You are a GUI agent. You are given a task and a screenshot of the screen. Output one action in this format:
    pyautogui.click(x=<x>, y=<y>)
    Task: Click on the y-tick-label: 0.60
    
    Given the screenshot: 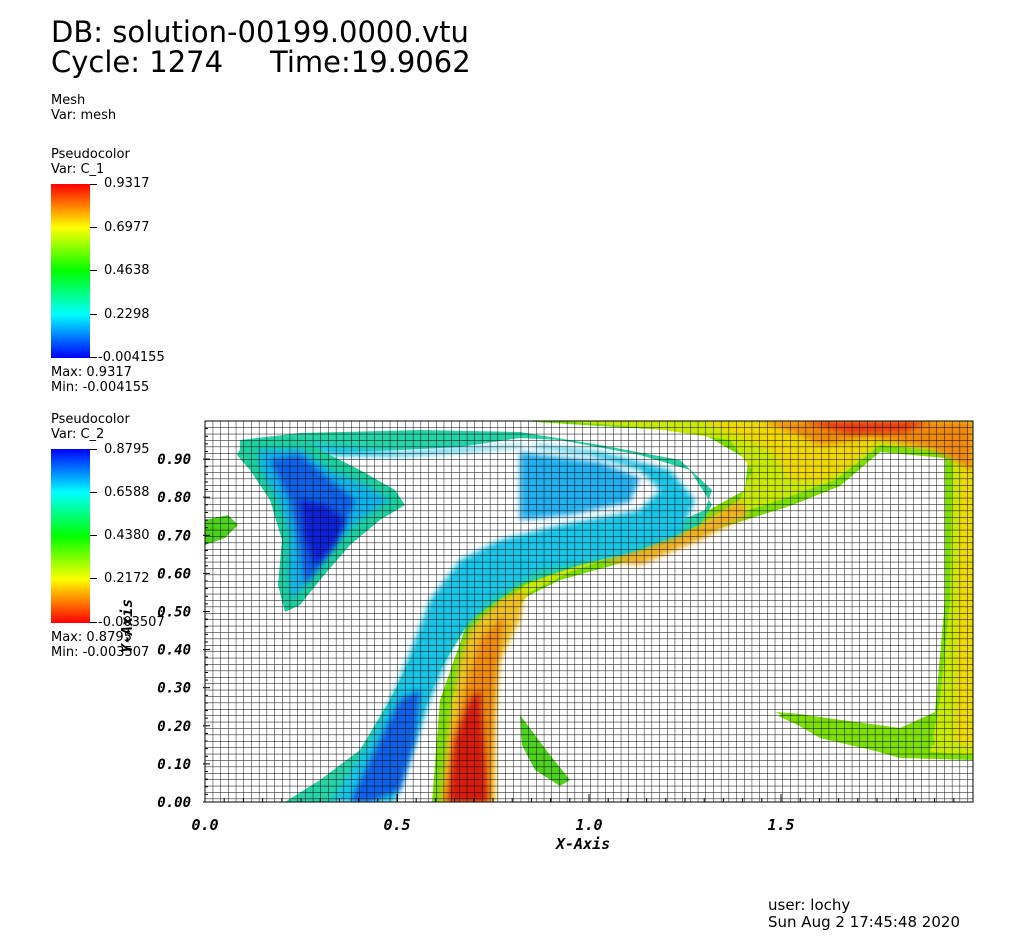 What is the action you would take?
    pyautogui.click(x=174, y=574)
    